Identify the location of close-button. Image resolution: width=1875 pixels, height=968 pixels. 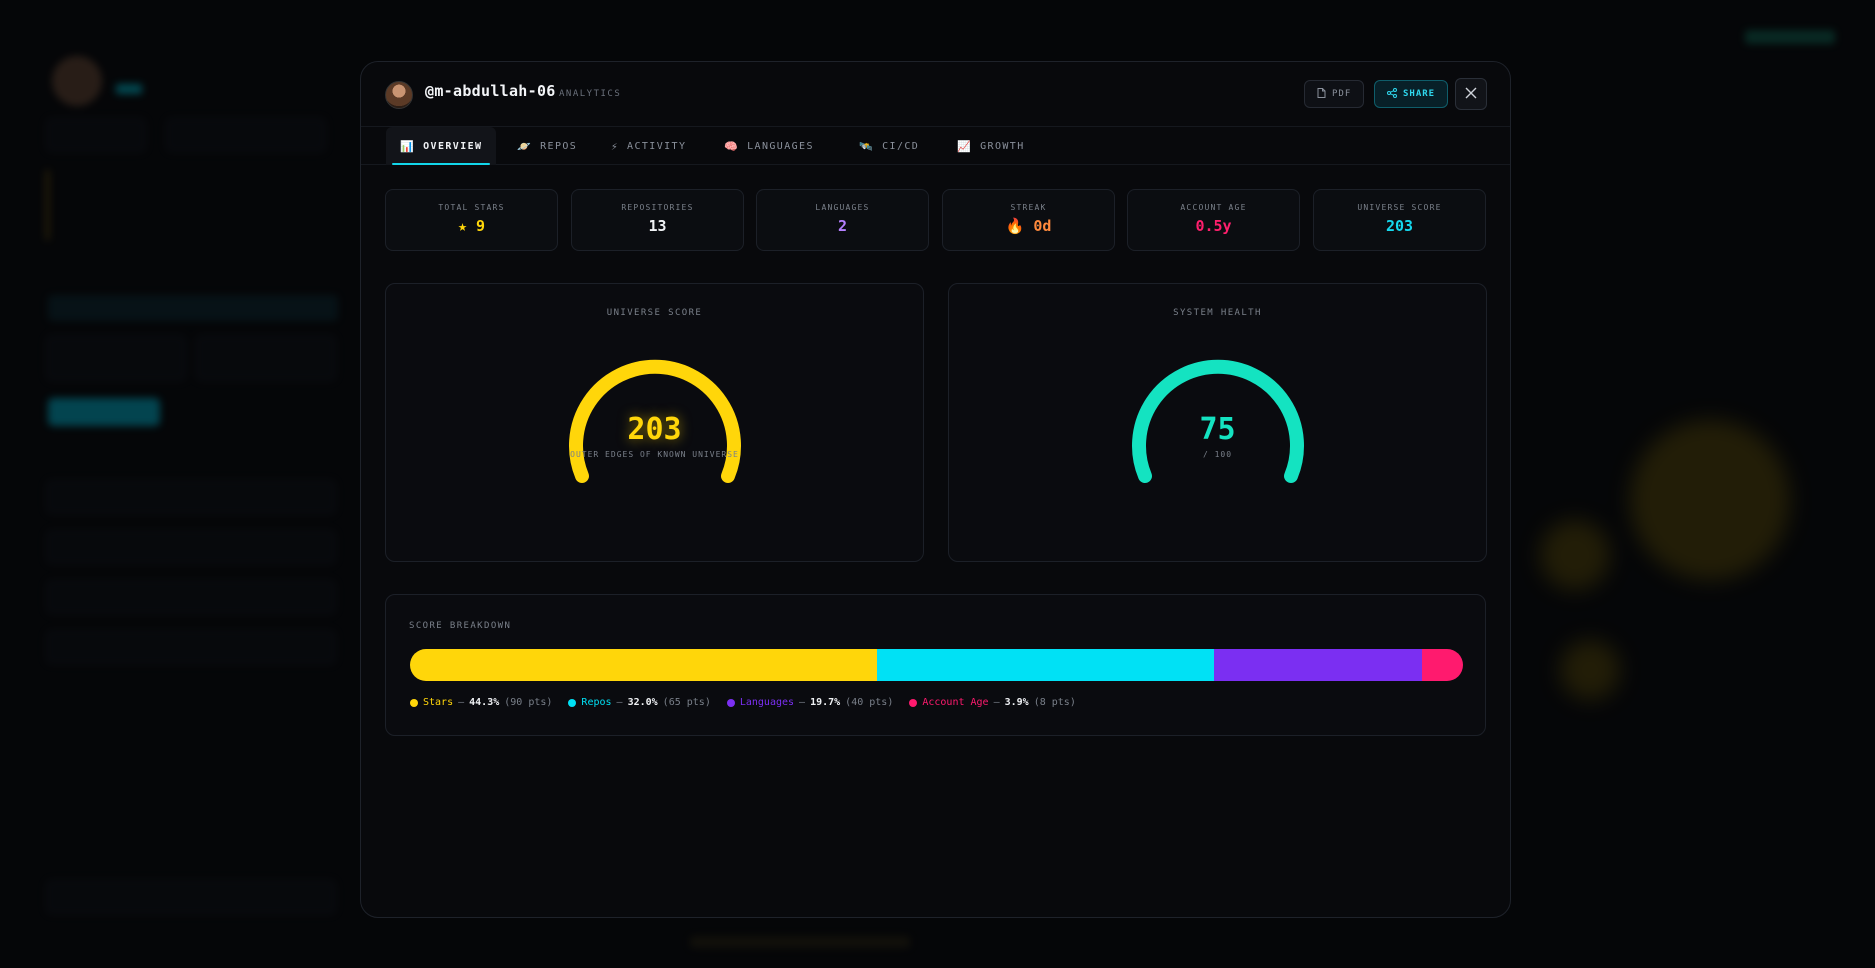
(1471, 94).